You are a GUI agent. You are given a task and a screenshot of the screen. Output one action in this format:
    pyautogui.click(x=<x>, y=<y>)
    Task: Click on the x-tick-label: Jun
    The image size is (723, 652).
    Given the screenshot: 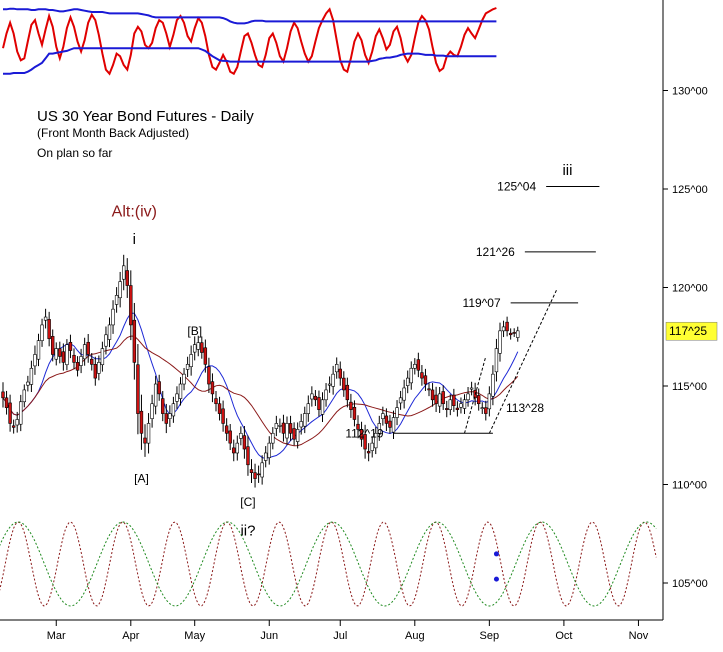 What is the action you would take?
    pyautogui.click(x=269, y=636)
    